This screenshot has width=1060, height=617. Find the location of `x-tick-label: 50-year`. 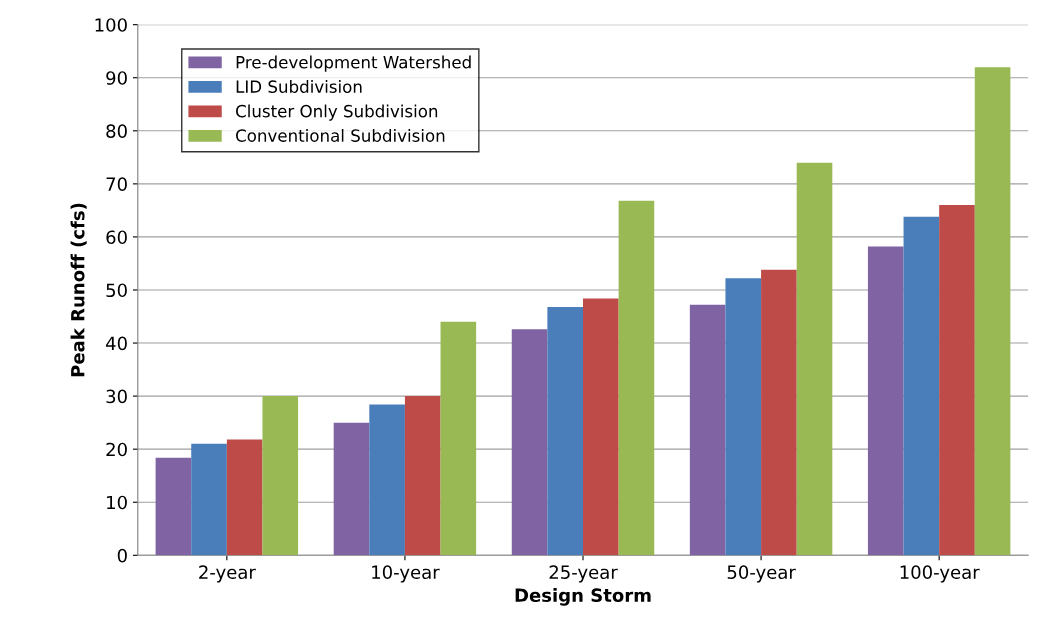

x-tick-label: 50-year is located at coordinates (761, 574).